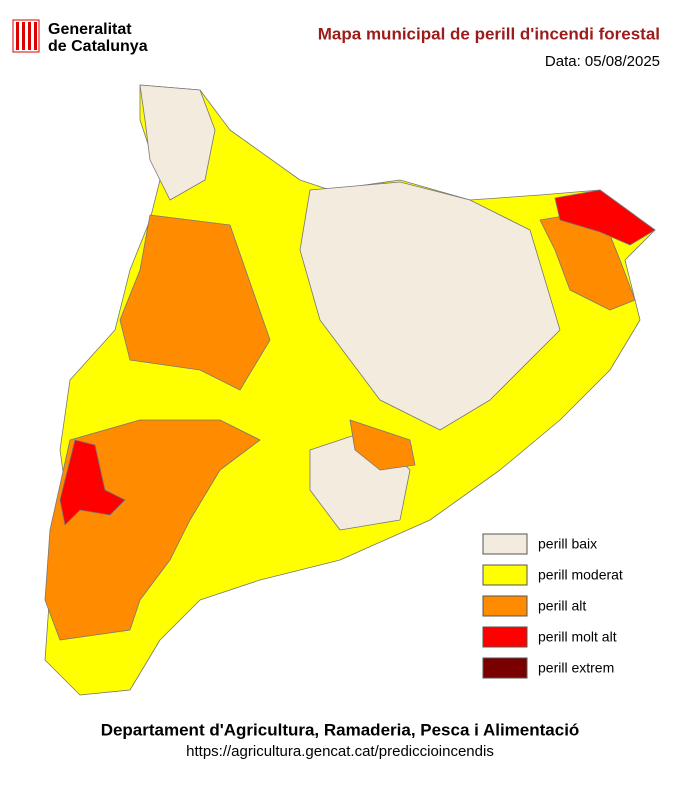 The height and width of the screenshot is (788, 690). Describe the element at coordinates (602, 61) in the screenshot. I see `map-date: Data: 05/08/2025` at that location.